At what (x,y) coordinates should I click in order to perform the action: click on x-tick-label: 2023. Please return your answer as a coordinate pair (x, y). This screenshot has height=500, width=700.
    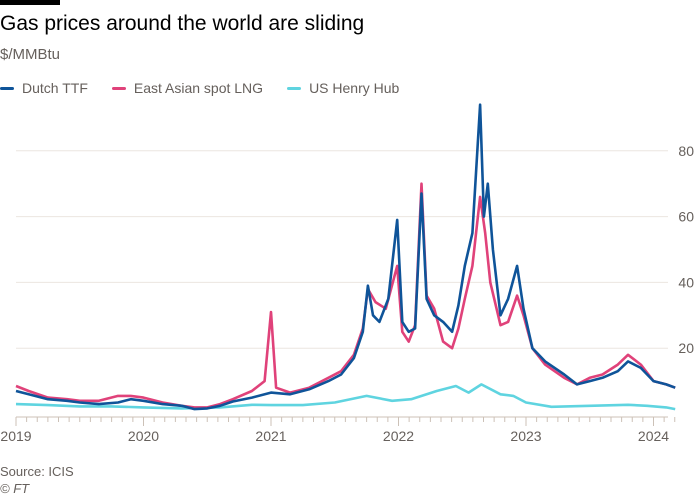
    Looking at the image, I should click on (525, 436).